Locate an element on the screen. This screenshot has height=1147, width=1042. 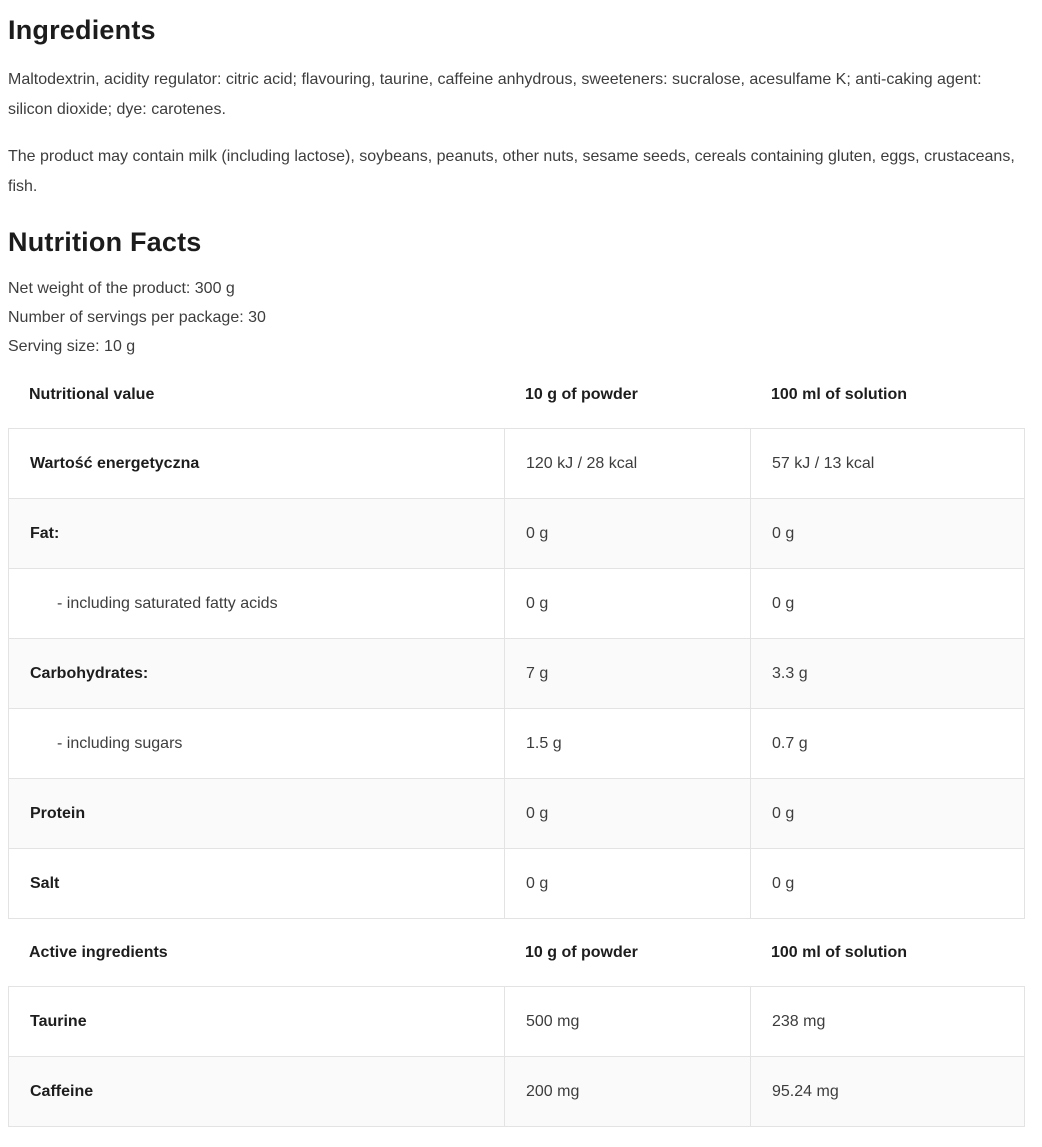
table-row-fat: Fat: 0 g 0 g is located at coordinates (516, 533).